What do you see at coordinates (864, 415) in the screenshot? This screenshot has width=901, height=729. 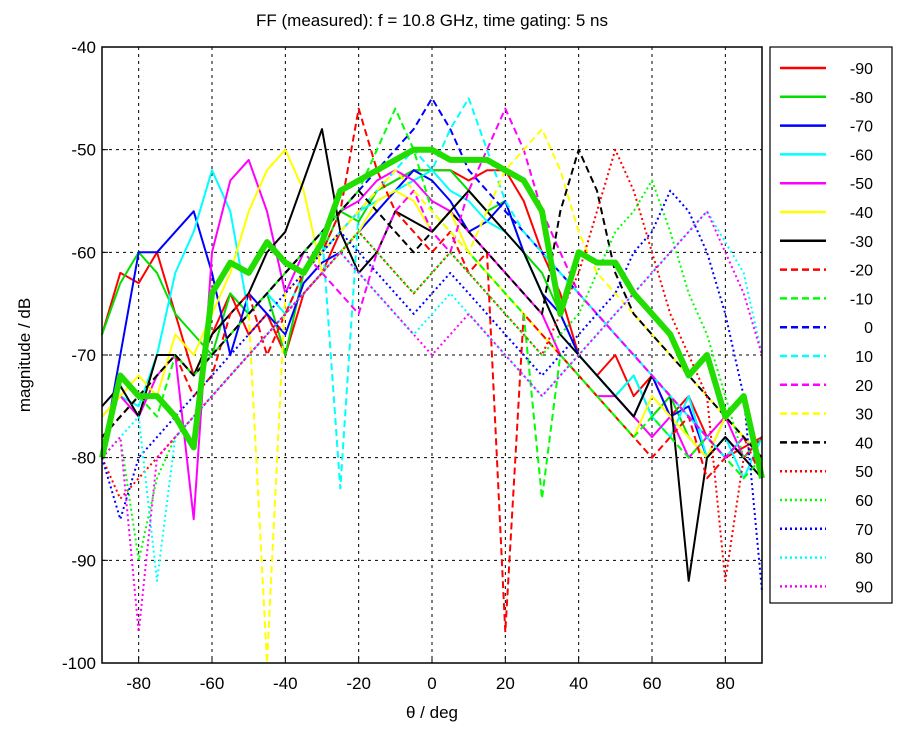 I see `legend-label-12: 30` at bounding box center [864, 415].